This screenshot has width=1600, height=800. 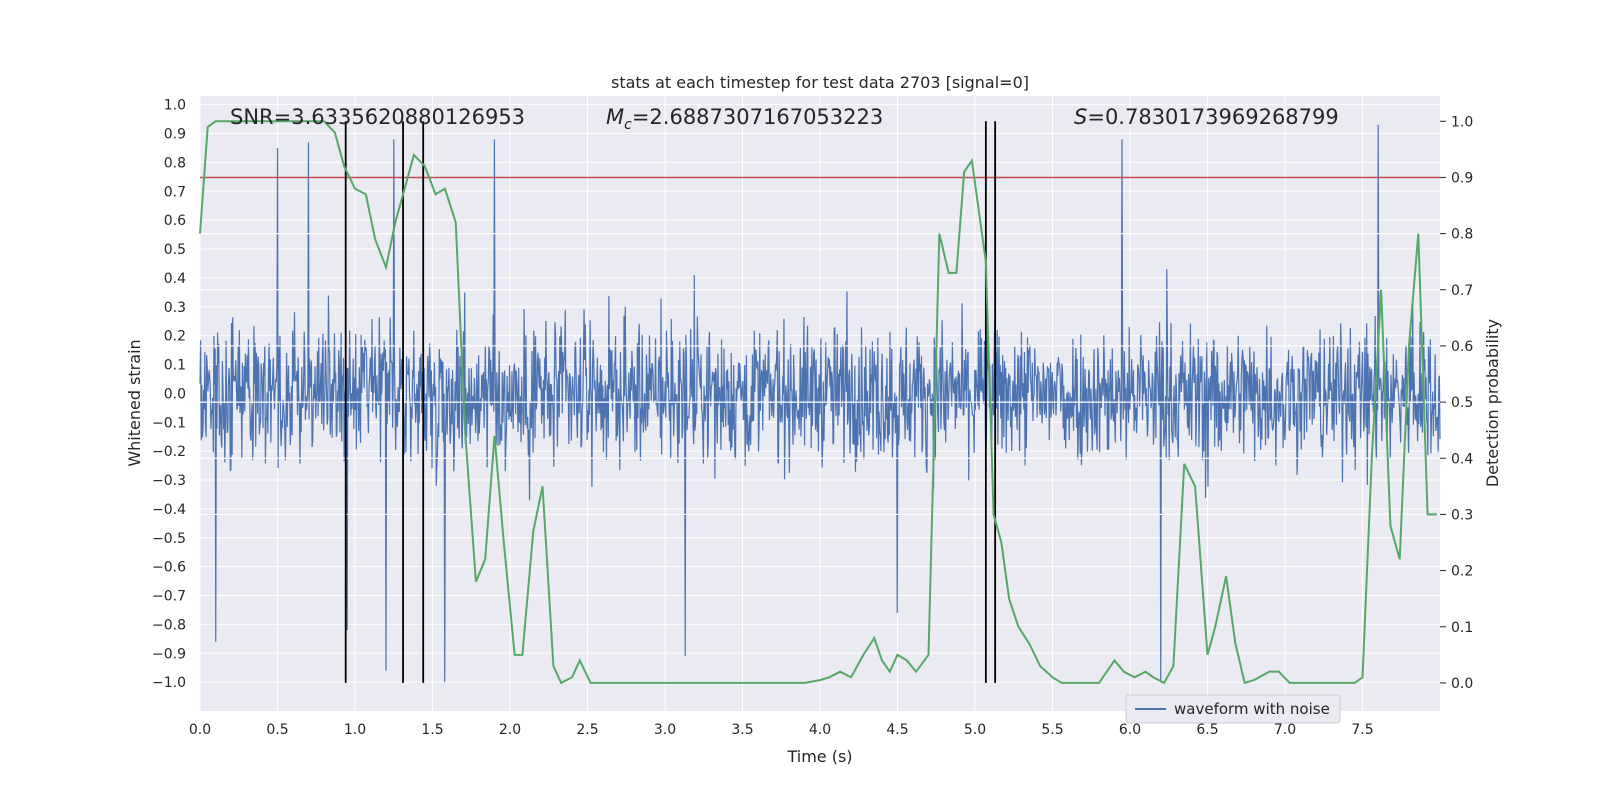 What do you see at coordinates (1462, 684) in the screenshot?
I see `right-y-tick-label: 0.0` at bounding box center [1462, 684].